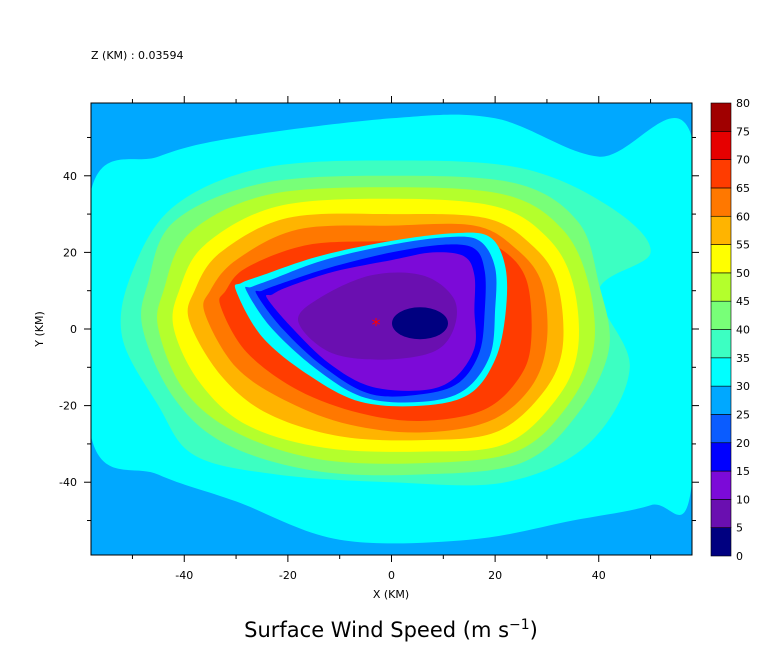 The width and height of the screenshot is (768, 662). What do you see at coordinates (743, 245) in the screenshot?
I see `colorbar-label: 55` at bounding box center [743, 245].